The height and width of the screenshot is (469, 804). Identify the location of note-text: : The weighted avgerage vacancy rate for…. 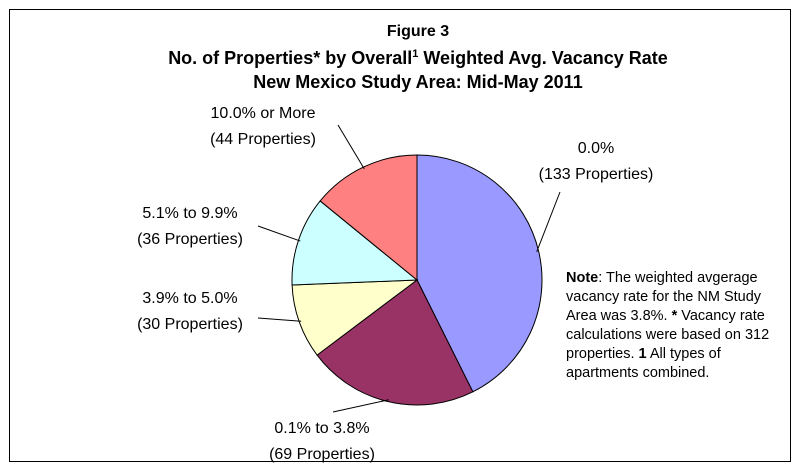
(664, 297).